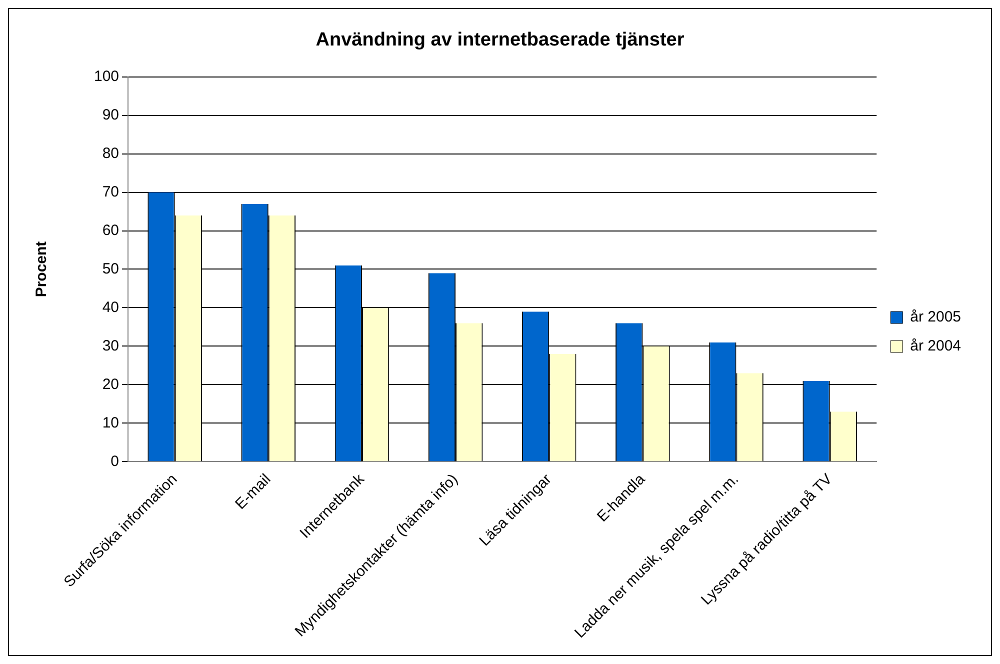  I want to click on y-tick-label: 80, so click(111, 153).